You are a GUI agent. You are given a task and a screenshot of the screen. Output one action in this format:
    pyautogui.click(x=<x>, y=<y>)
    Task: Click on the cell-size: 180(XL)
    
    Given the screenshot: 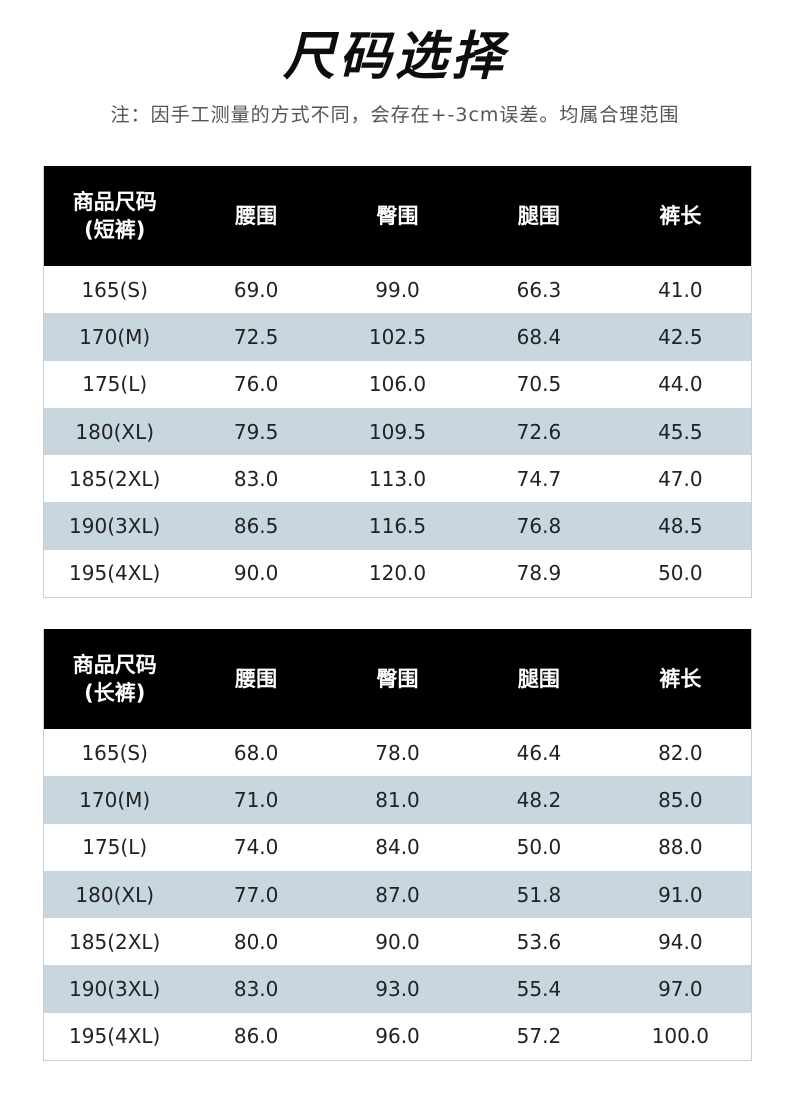 What is the action you would take?
    pyautogui.click(x=115, y=431)
    